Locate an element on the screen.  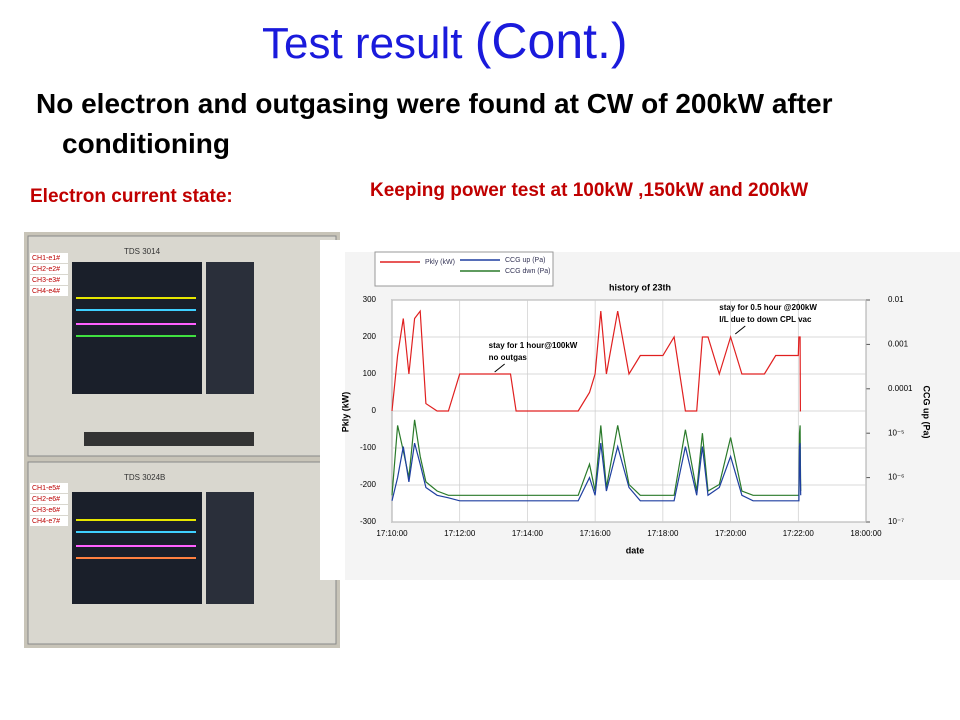
scope-label: CH2-e6# is located at coordinates (46, 499).